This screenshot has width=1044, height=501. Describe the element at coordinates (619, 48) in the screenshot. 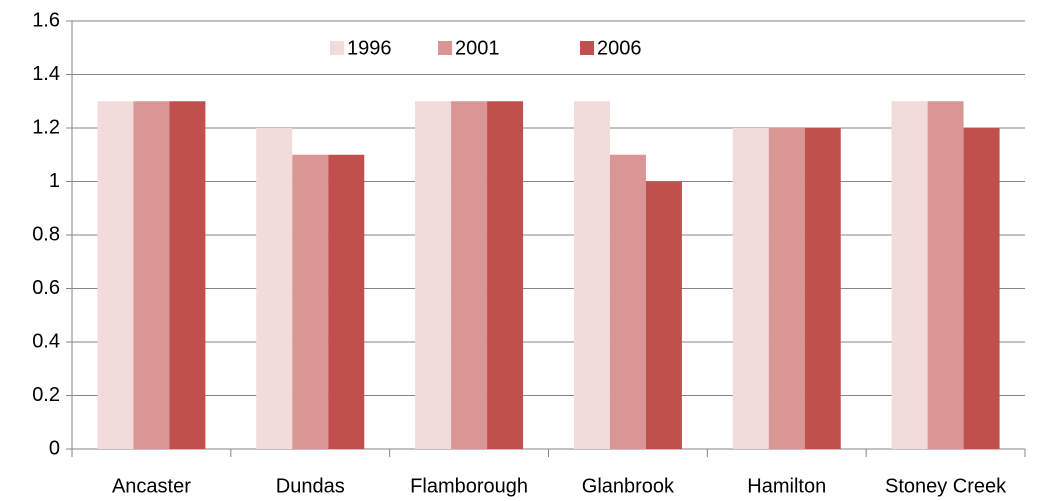

I see `legend-label: 2006` at that location.